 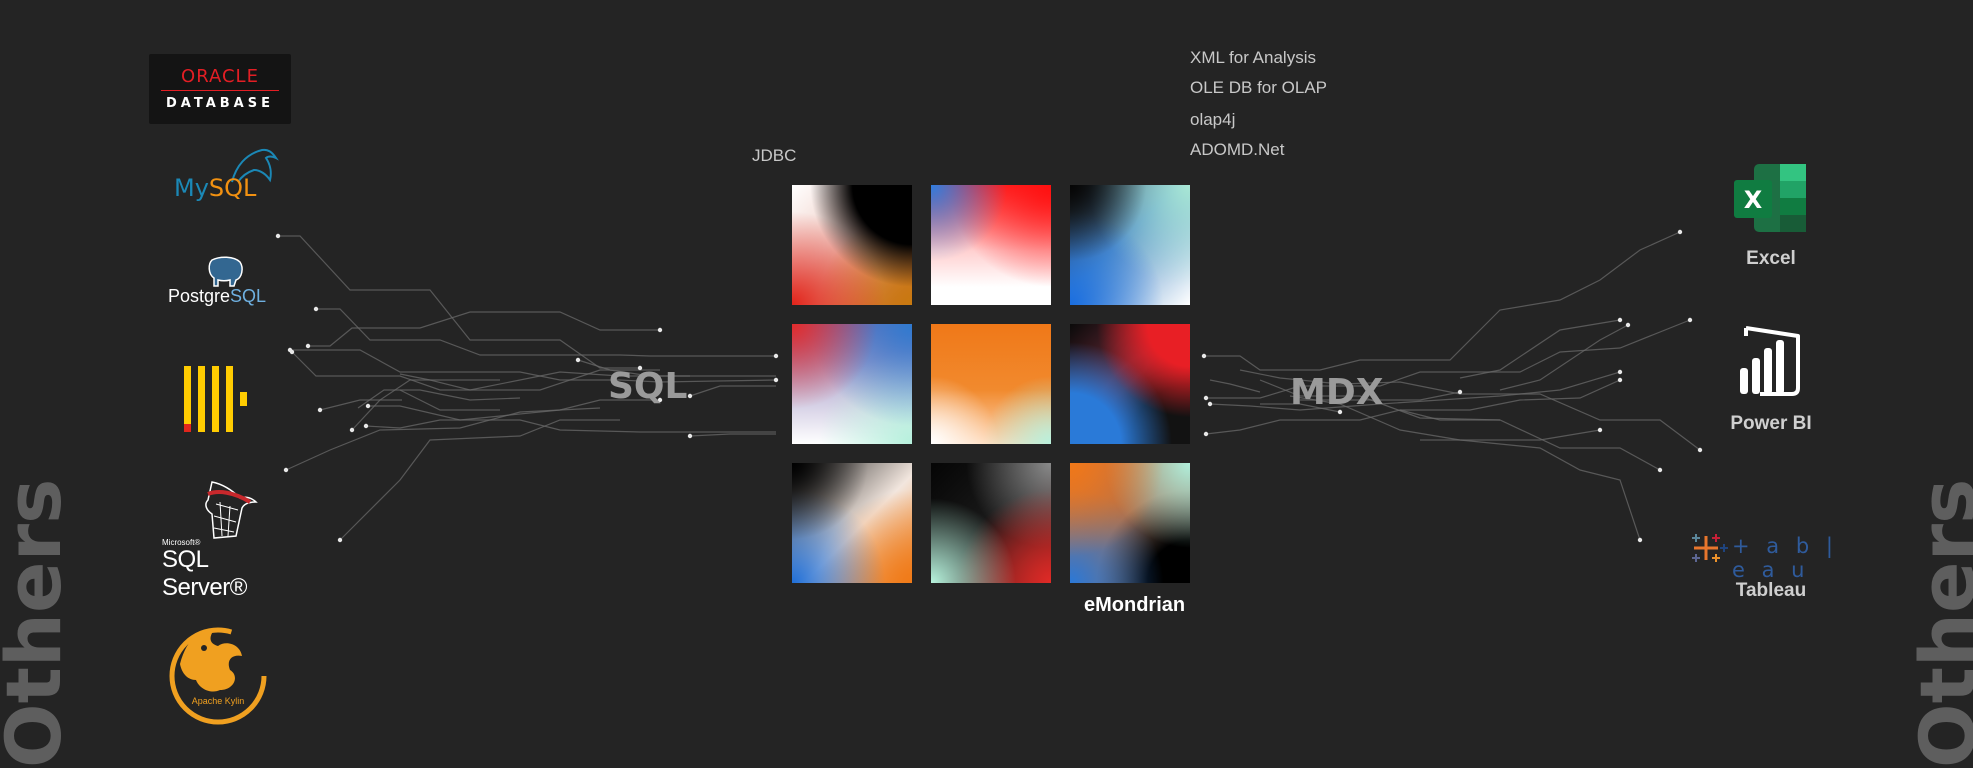 What do you see at coordinates (1258, 87) in the screenshot?
I see `oledb-label: OLE DB for OLAP` at bounding box center [1258, 87].